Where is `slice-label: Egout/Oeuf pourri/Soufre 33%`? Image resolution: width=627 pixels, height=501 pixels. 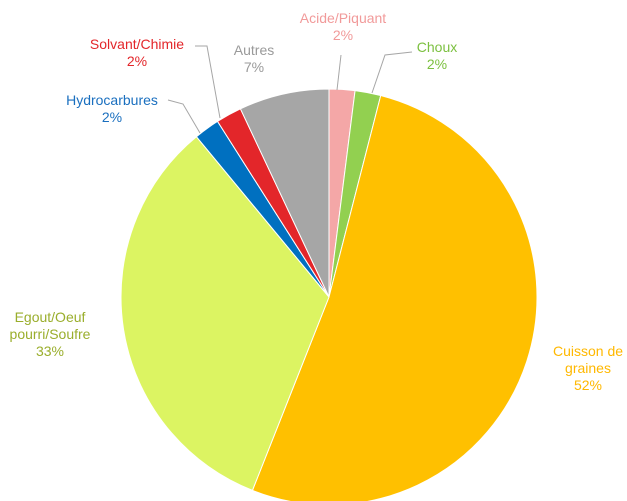 slice-label: Egout/Oeuf pourri/Soufre 33% is located at coordinates (52, 334).